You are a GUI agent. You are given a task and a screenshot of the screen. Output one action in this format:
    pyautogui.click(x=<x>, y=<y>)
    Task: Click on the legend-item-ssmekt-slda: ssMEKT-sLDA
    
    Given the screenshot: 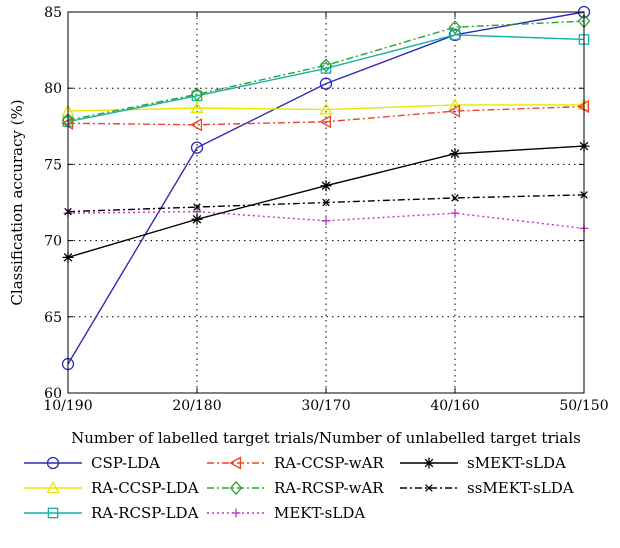 What is the action you would take?
    pyautogui.click(x=487, y=488)
    